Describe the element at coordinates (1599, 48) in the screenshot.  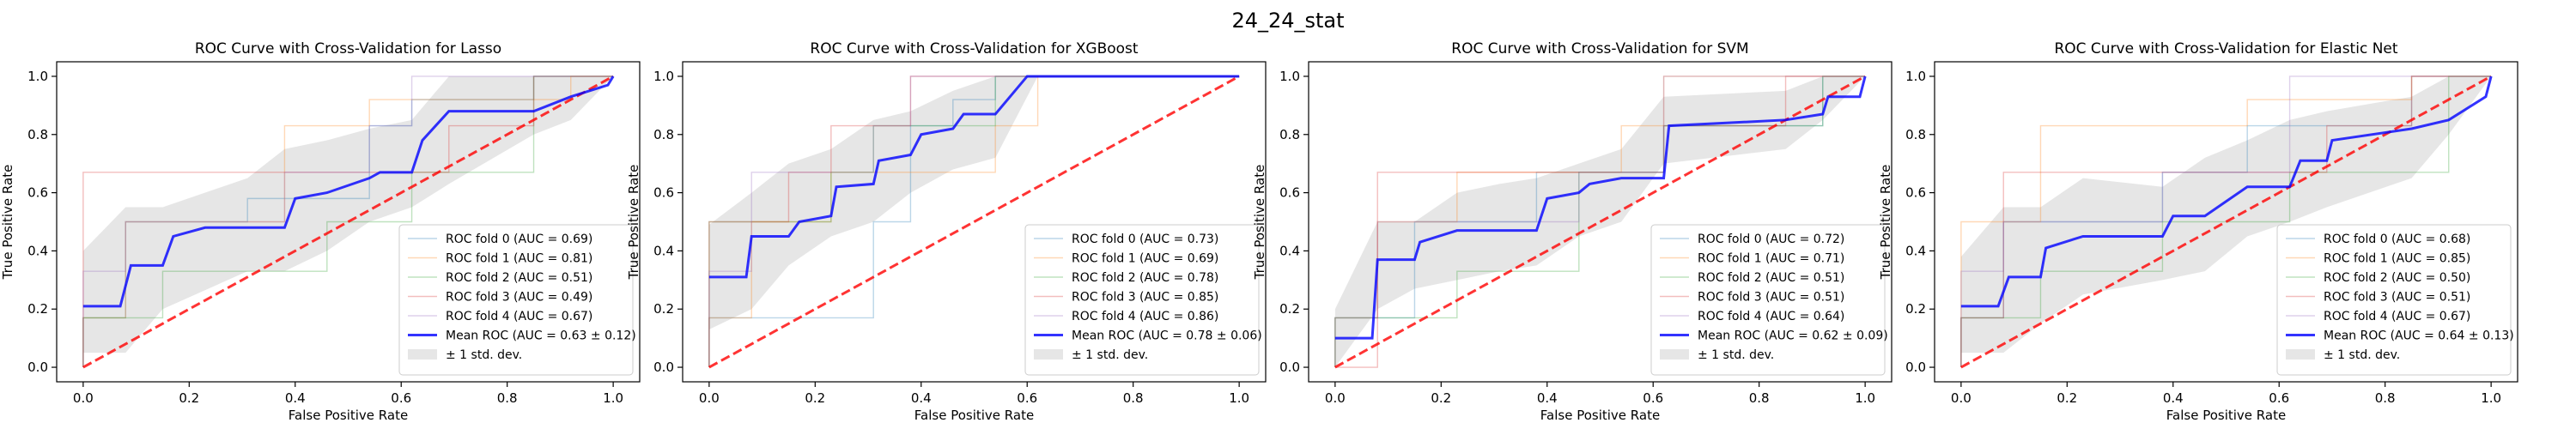
I see `chart-title: ROC Curve with Cross-Validation for SVM` at that location.